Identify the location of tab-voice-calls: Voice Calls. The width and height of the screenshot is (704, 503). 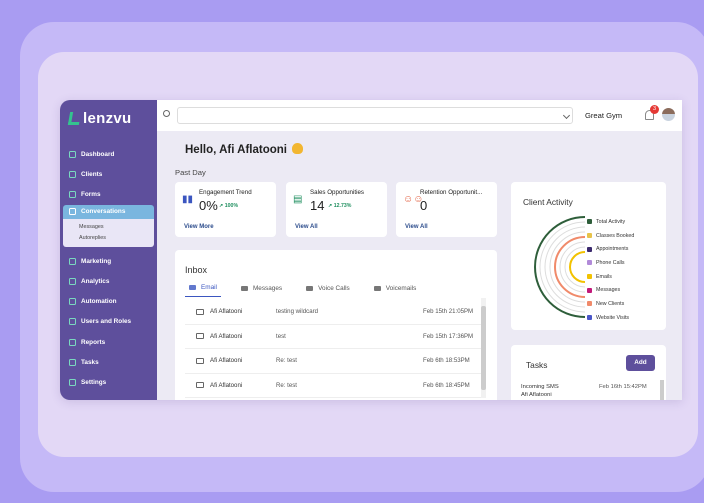
(328, 289).